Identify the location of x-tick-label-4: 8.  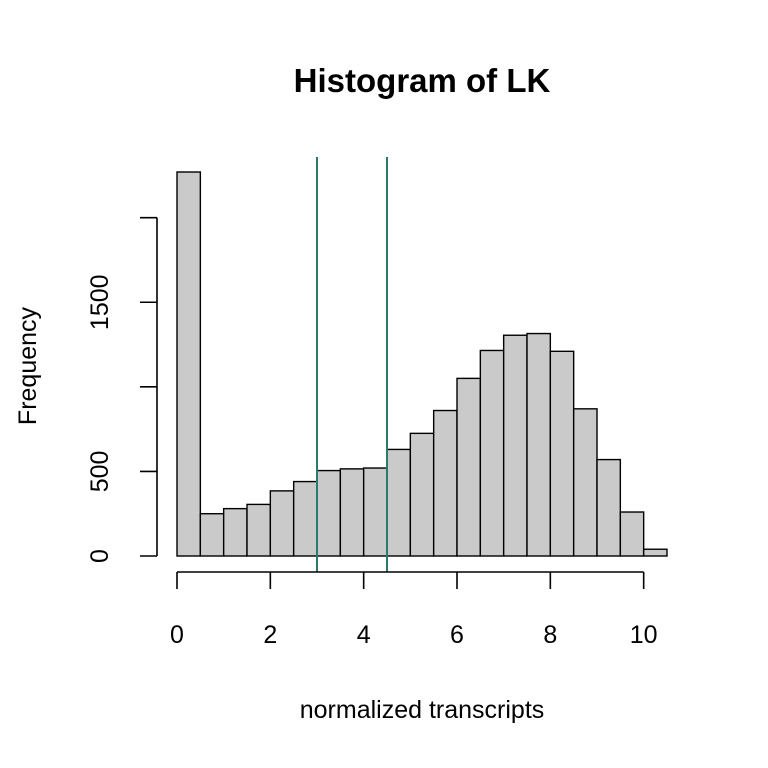
(550, 635).